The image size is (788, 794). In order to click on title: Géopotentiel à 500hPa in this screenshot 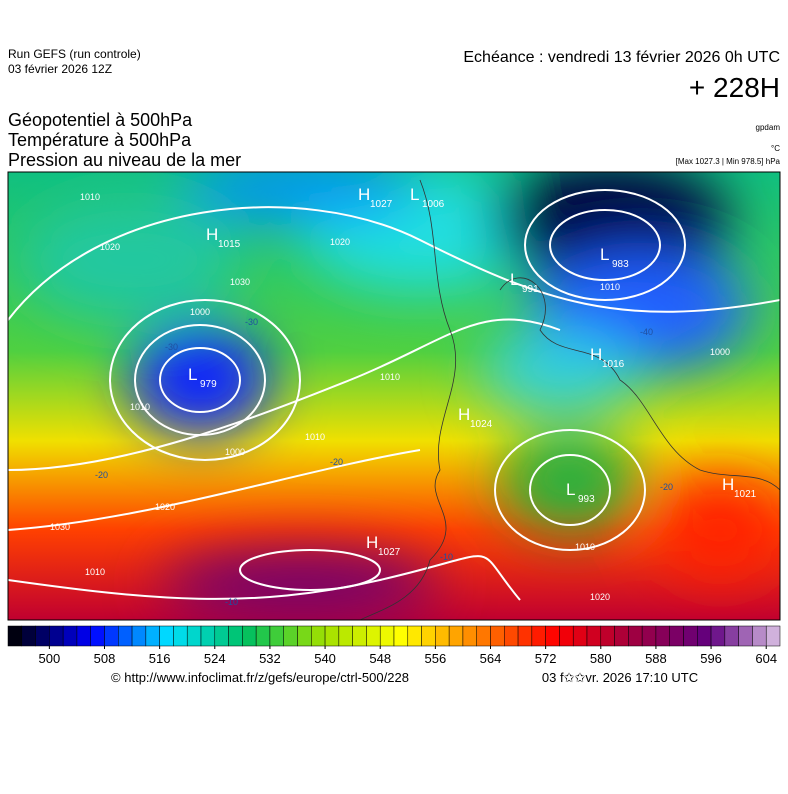, I will do `click(100, 120)`.